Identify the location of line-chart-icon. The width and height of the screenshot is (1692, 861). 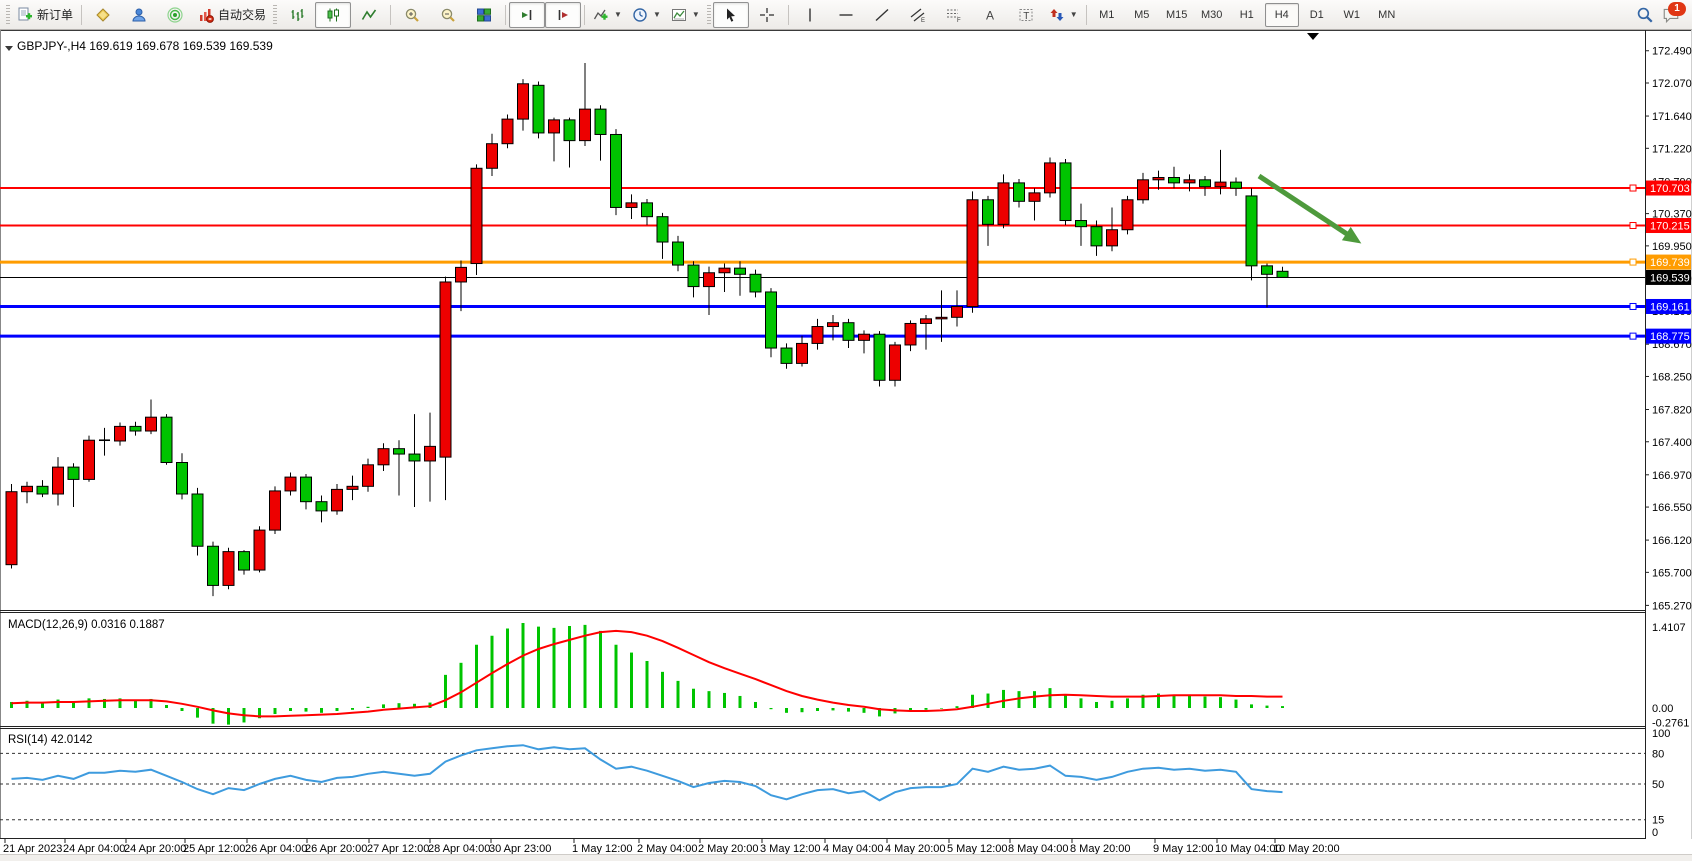
(369, 14).